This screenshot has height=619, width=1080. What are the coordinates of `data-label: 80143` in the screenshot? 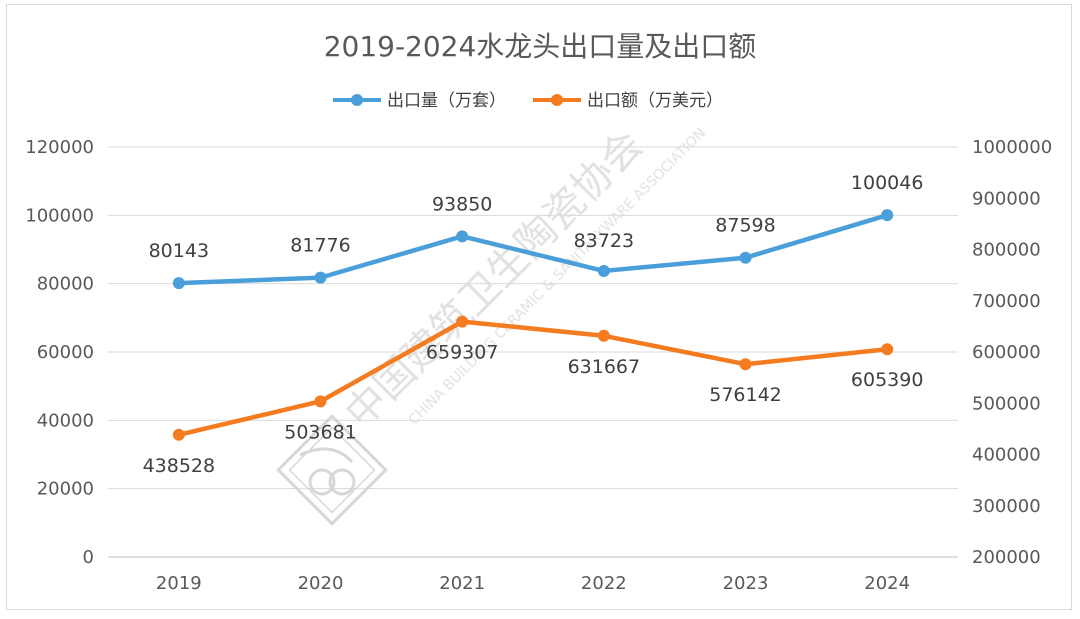 It's located at (179, 251).